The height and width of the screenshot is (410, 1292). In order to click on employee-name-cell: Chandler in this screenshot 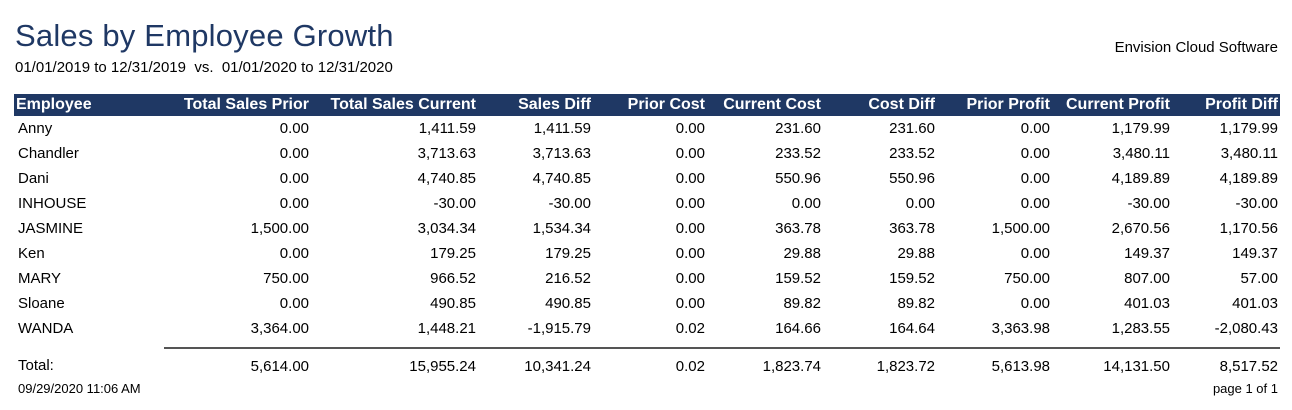, I will do `click(48, 153)`.